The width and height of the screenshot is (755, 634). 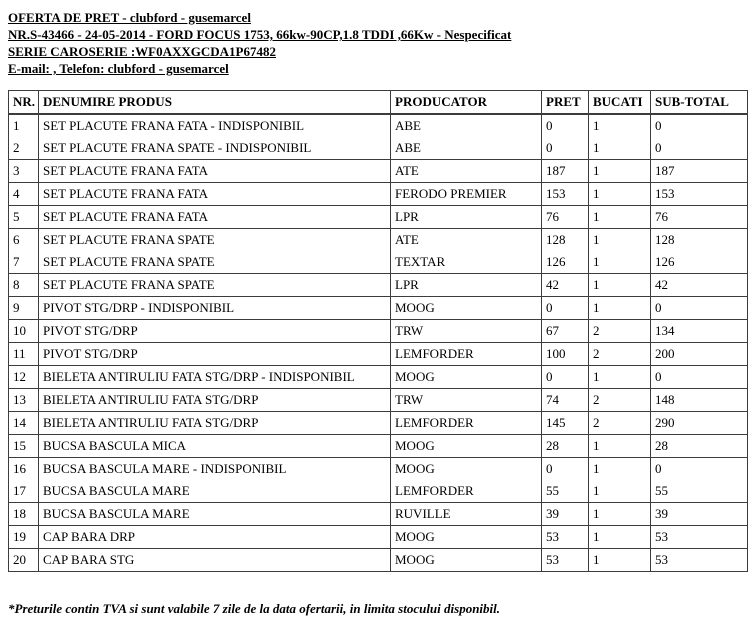 I want to click on table-row: 17 BUCSA BASCULA MARE LEMFORDER 55 1 55, so click(x=378, y=491).